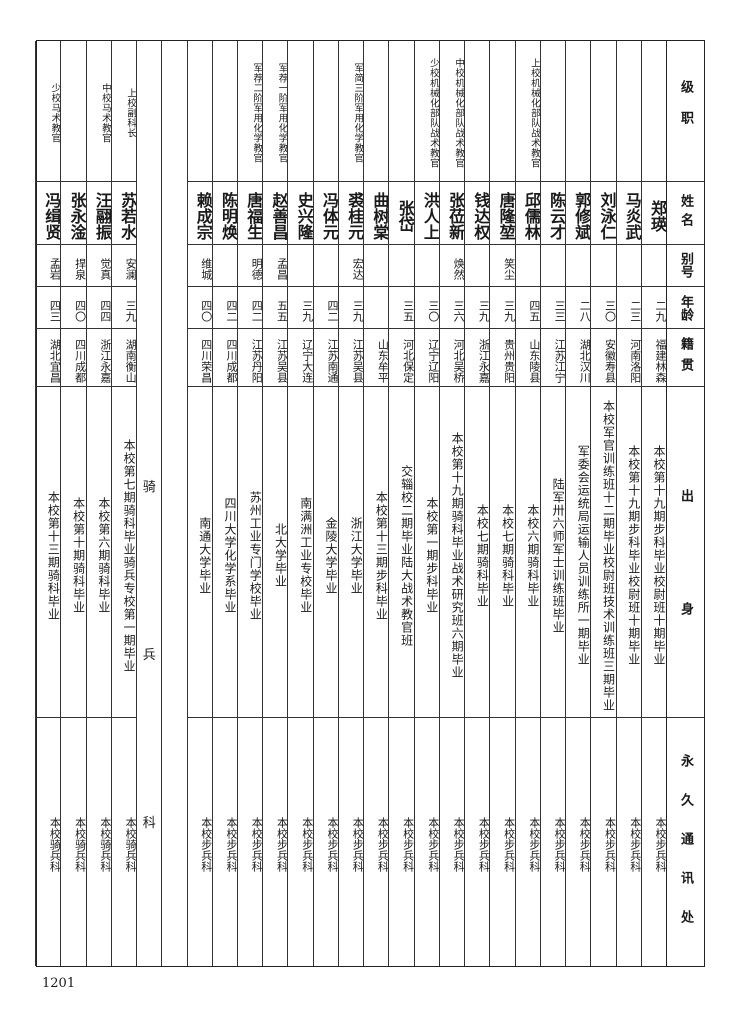 The height and width of the screenshot is (1024, 747). I want to click on table-row: 中校马术教官 汪翮振 觉真 四四 浙江永嘉 本校第六期骑科毕业 本校骑兵科, so click(98, 503).